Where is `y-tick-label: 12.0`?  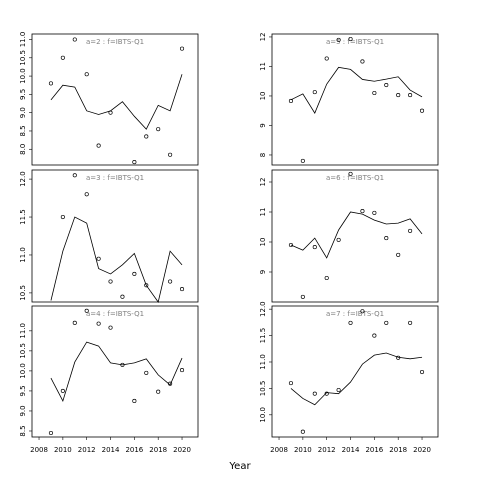
y-tick-label: 12.0 is located at coordinates (23, 179).